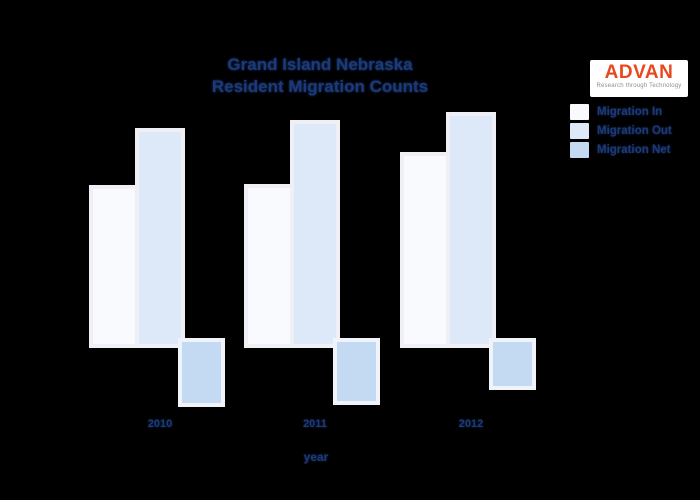 The width and height of the screenshot is (700, 500). I want to click on advan-logo-wordmark: ADVAN, so click(639, 72).